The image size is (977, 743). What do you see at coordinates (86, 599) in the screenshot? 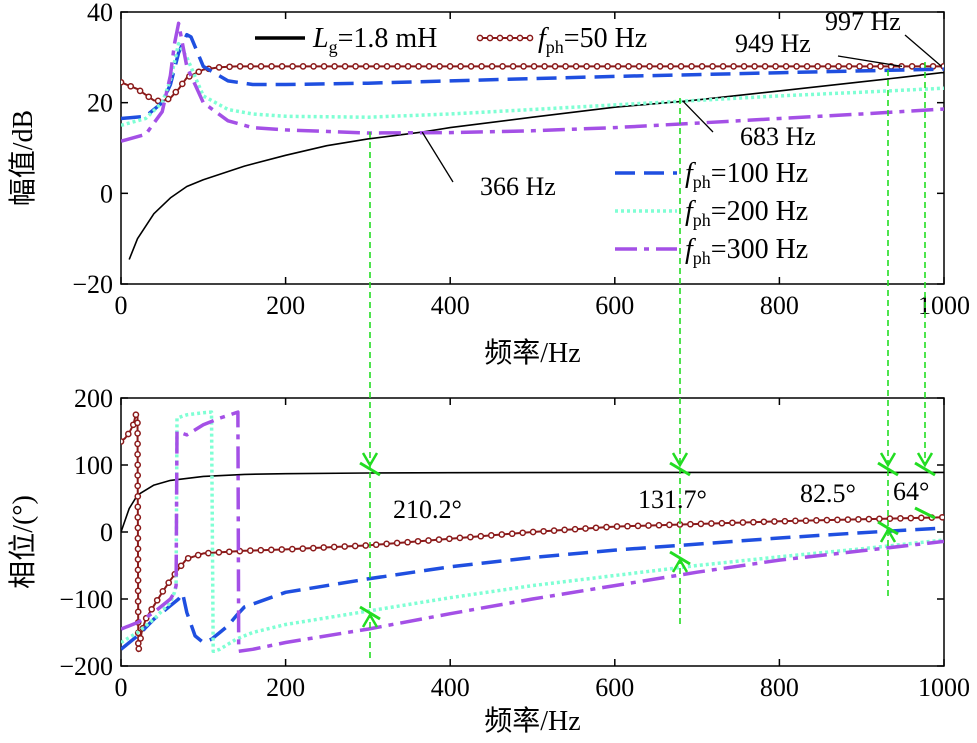
I see `y-tick-label: −100` at bounding box center [86, 599].